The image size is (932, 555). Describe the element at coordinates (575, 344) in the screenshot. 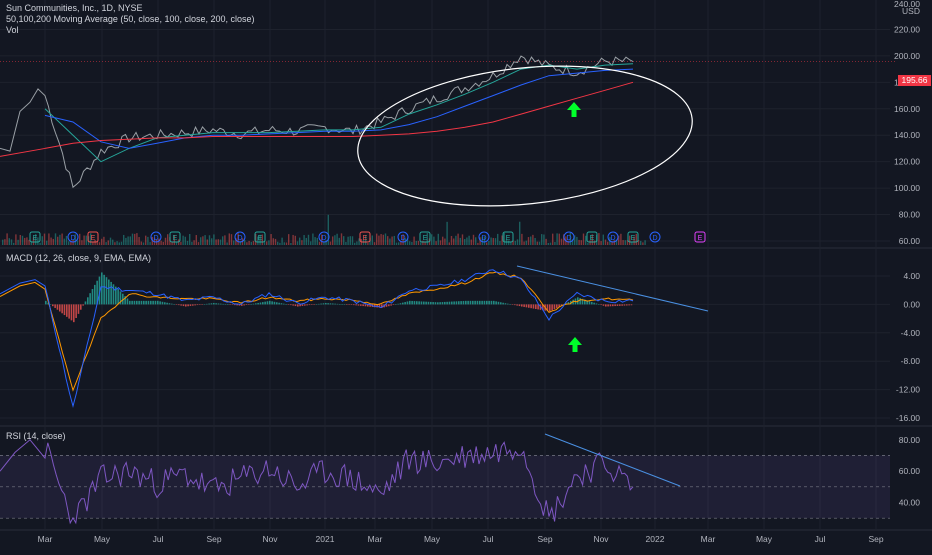

I see `annotation-arrow-macd` at that location.